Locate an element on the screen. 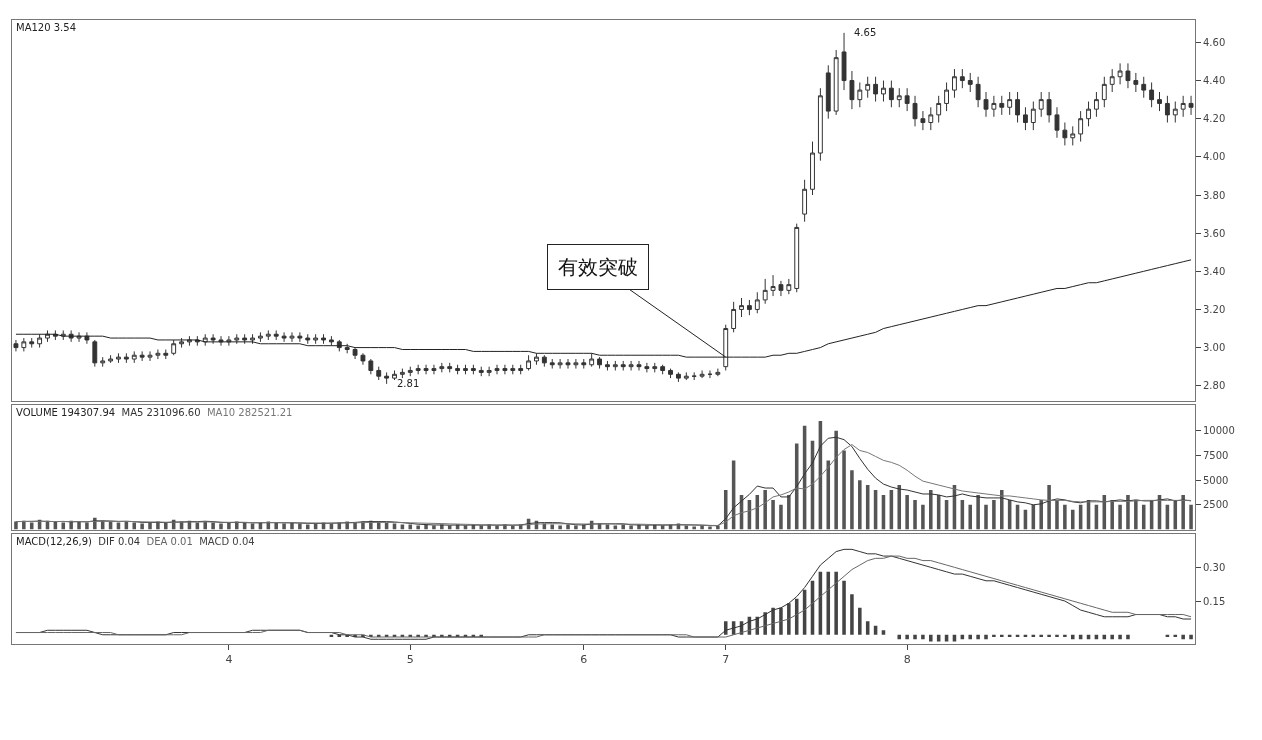 The width and height of the screenshot is (1262, 740). x-tick-label: 7 is located at coordinates (726, 659).